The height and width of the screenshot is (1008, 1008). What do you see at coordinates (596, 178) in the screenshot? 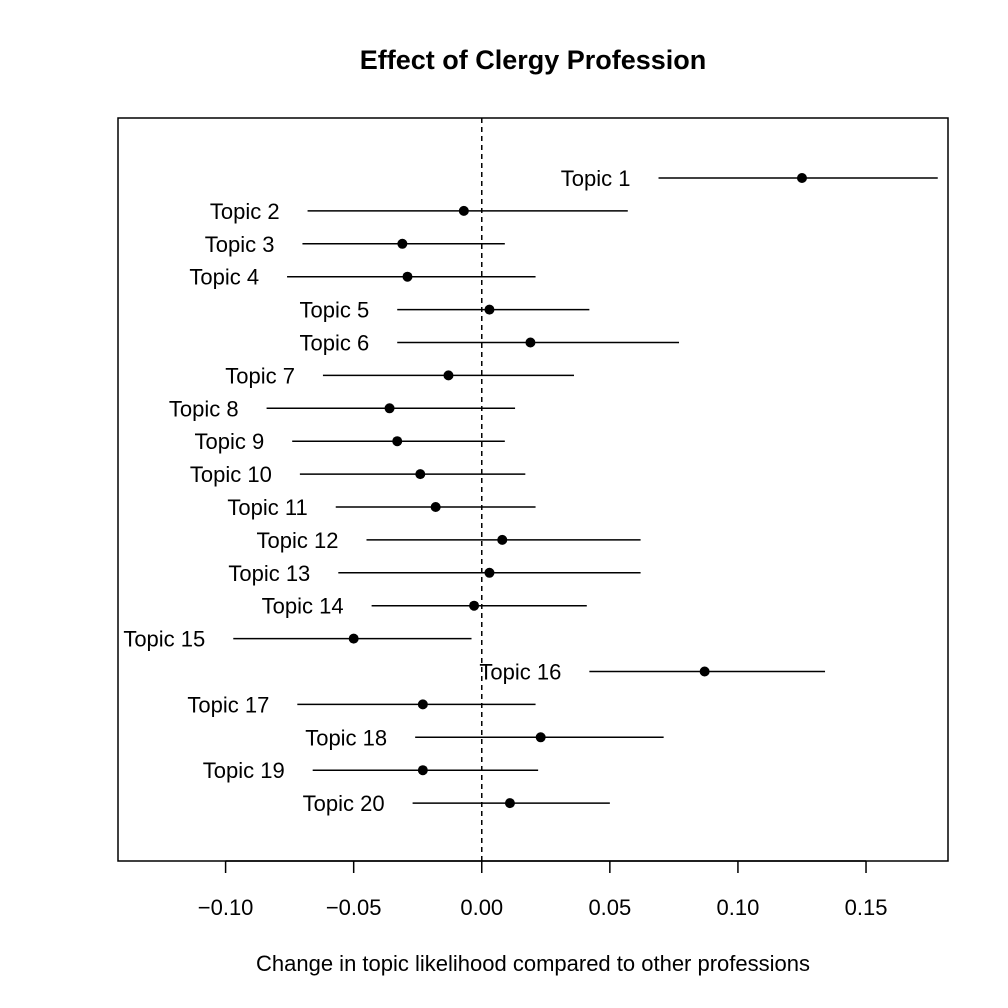
I see `topic-label: Topic 1` at bounding box center [596, 178].